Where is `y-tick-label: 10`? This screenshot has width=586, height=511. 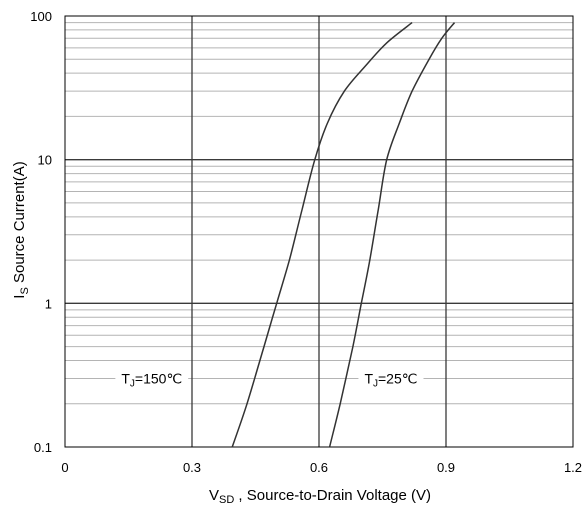 y-tick-label: 10 is located at coordinates (45, 160).